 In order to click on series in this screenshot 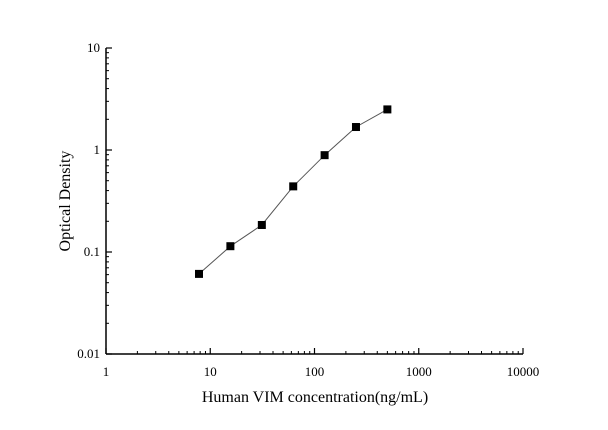, I will do `click(293, 191)`.